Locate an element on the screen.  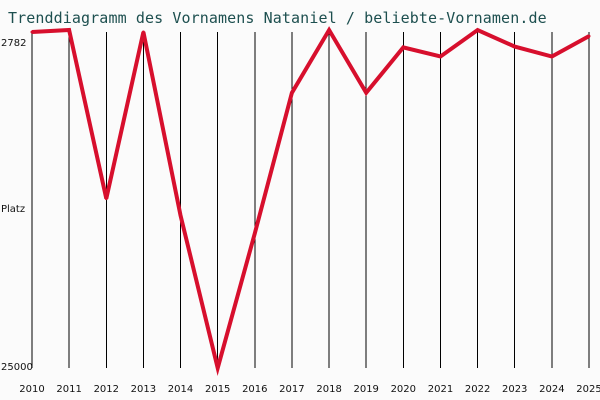
x-tick-label: 2025 is located at coordinates (588, 389).